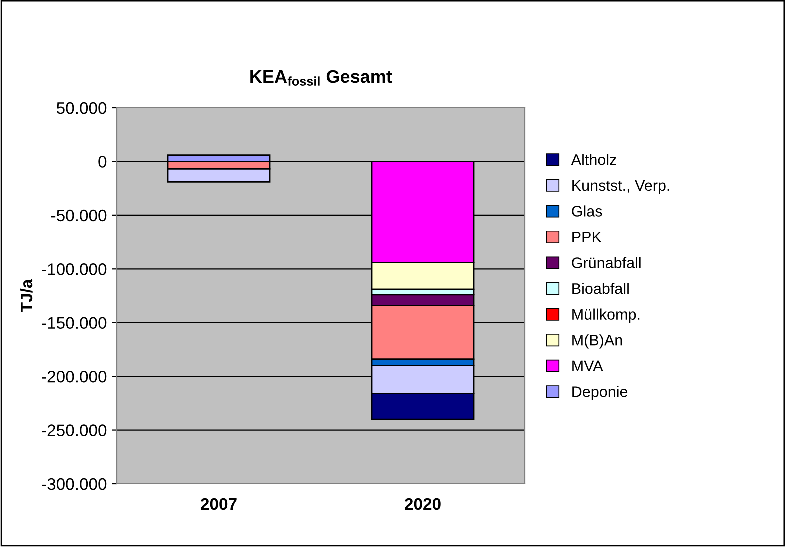 This screenshot has width=786, height=547. I want to click on legend-label: Deponie, so click(600, 393).